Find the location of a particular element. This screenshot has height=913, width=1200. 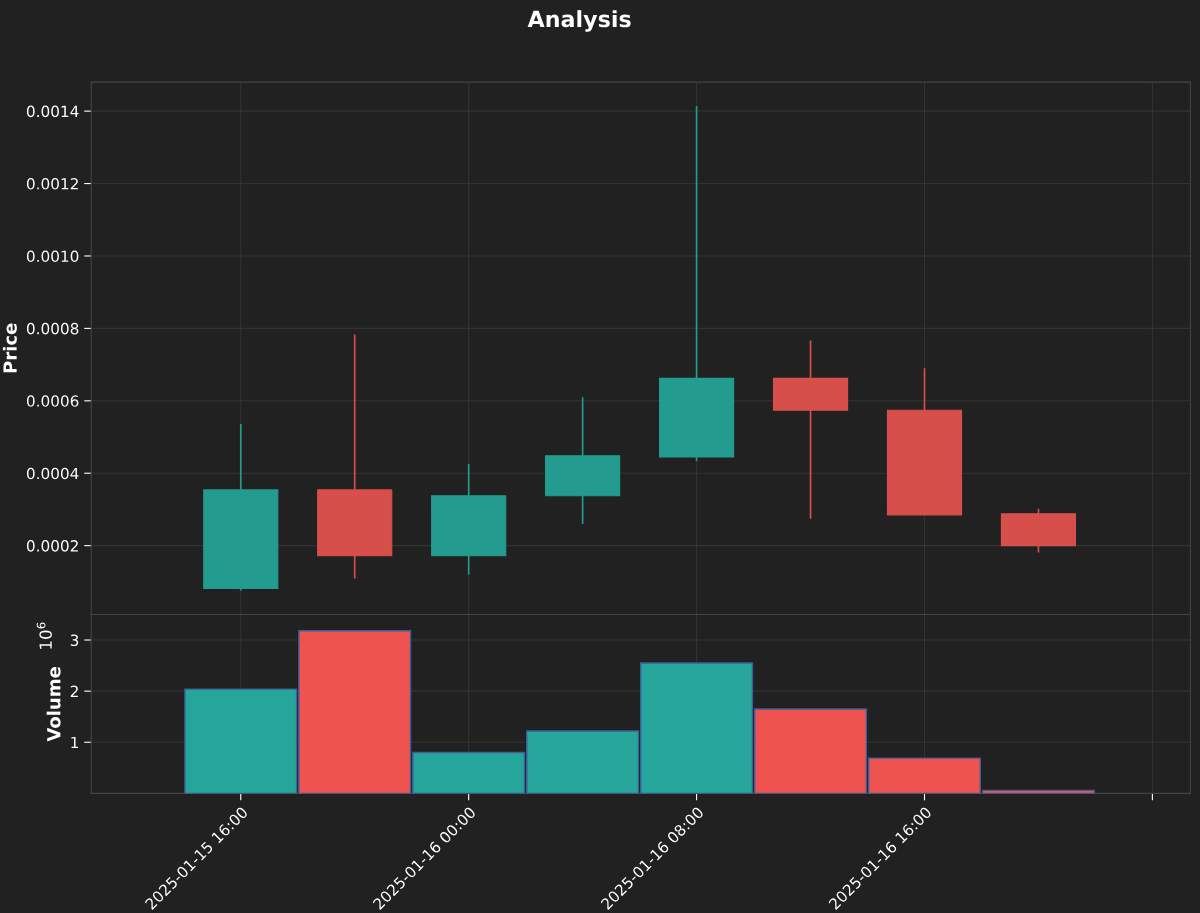

y-axis-title: Volume is located at coordinates (53, 704).